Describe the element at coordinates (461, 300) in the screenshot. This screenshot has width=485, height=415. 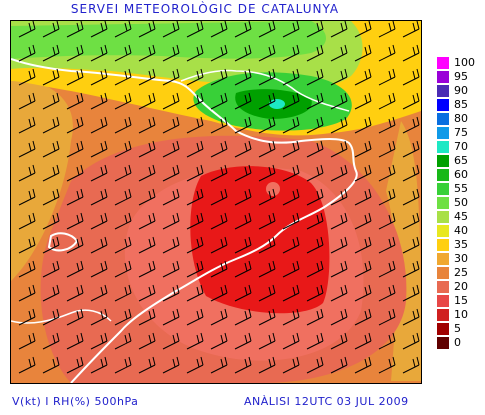
I see `legend-item: 15` at that location.